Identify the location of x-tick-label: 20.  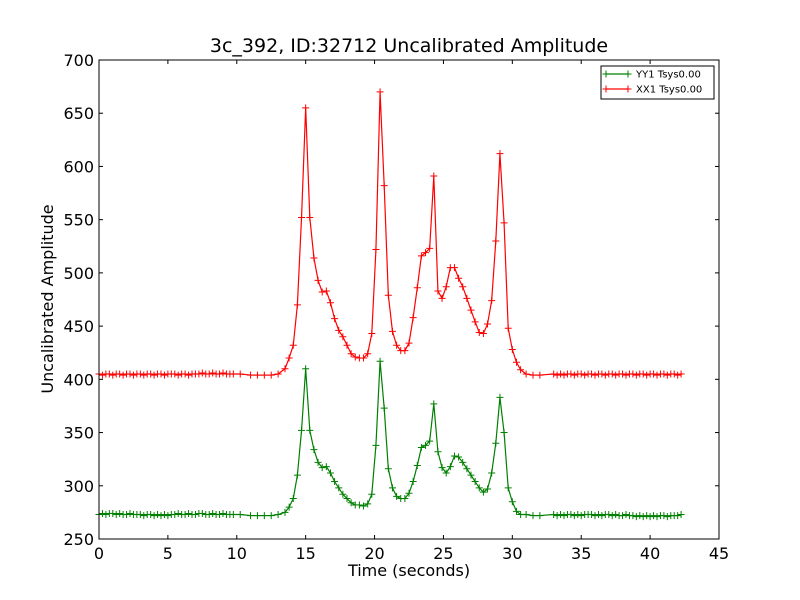
(374, 553).